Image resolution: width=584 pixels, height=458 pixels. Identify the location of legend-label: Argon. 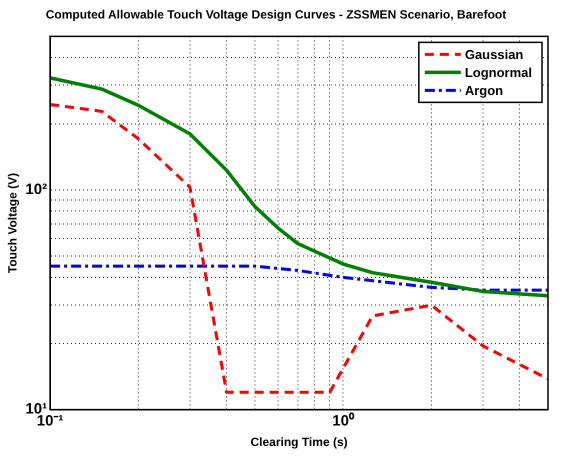
(484, 90).